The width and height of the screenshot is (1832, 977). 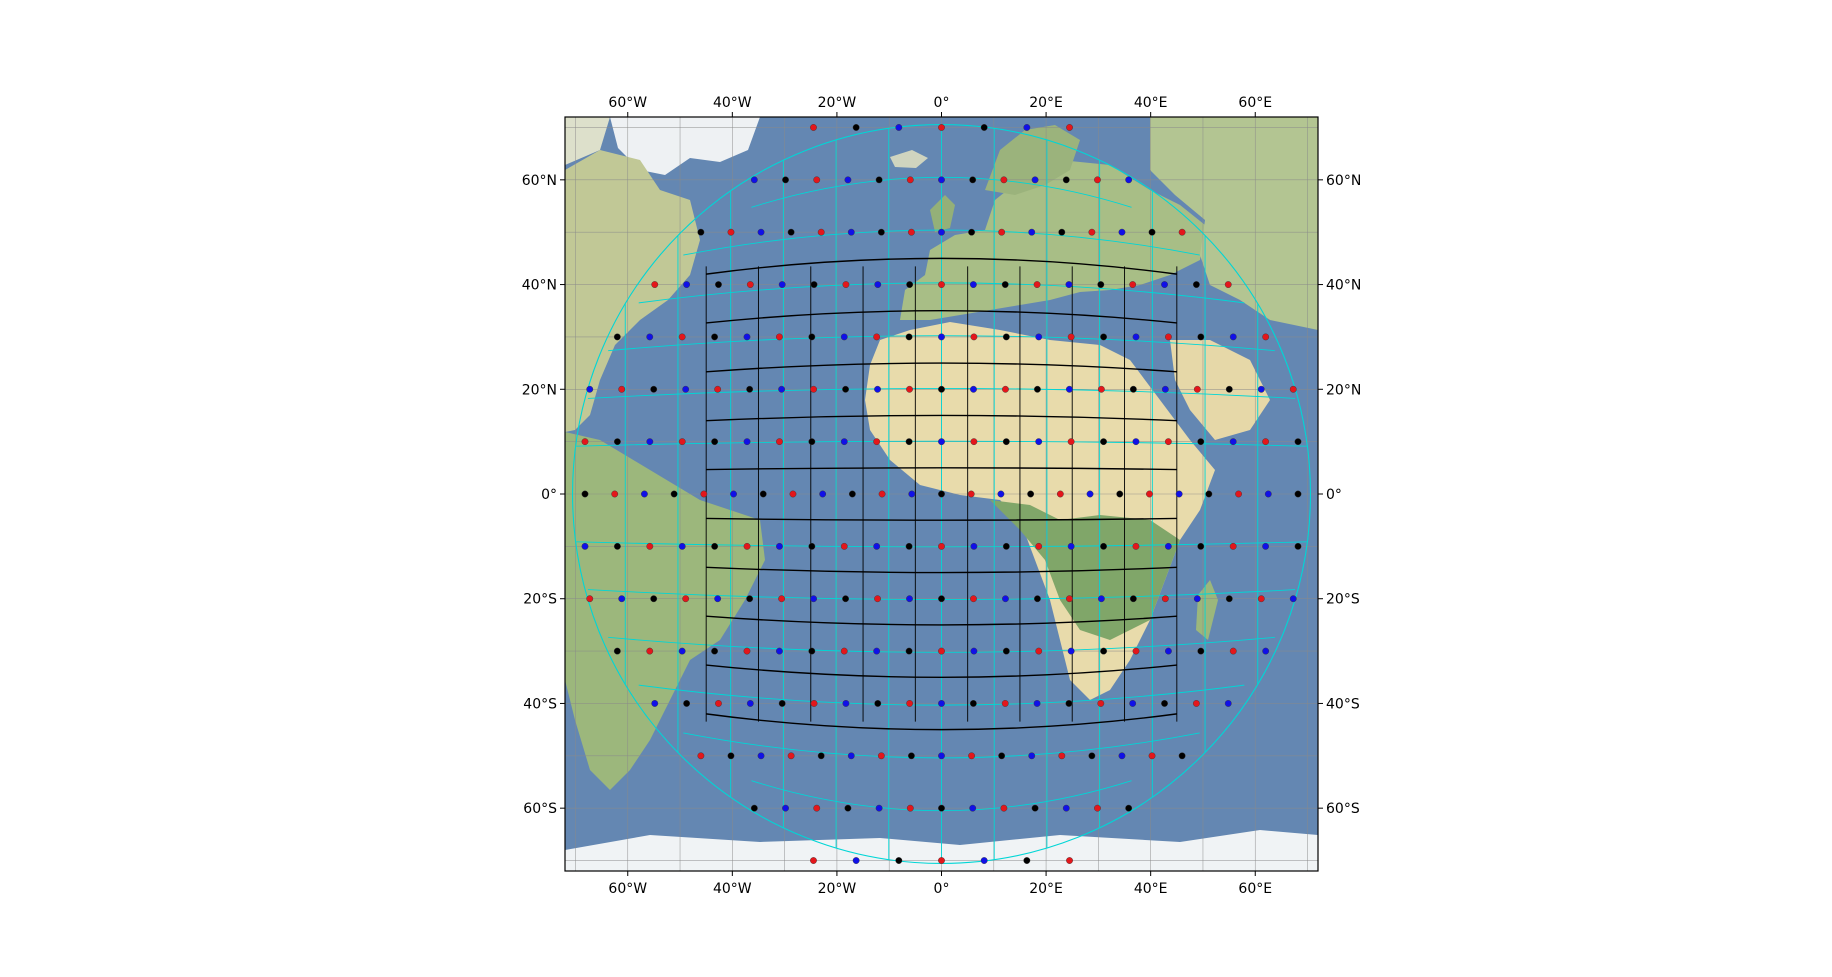 I want to click on region-outline-layer, so click(x=941, y=494).